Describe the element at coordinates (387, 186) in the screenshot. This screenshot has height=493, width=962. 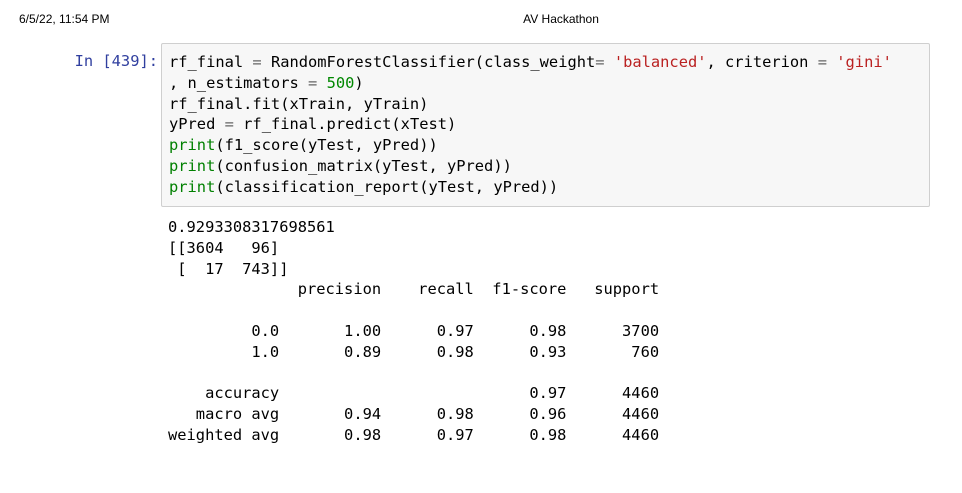
I see `code-token: (classification_report(yTest, yPred))` at that location.